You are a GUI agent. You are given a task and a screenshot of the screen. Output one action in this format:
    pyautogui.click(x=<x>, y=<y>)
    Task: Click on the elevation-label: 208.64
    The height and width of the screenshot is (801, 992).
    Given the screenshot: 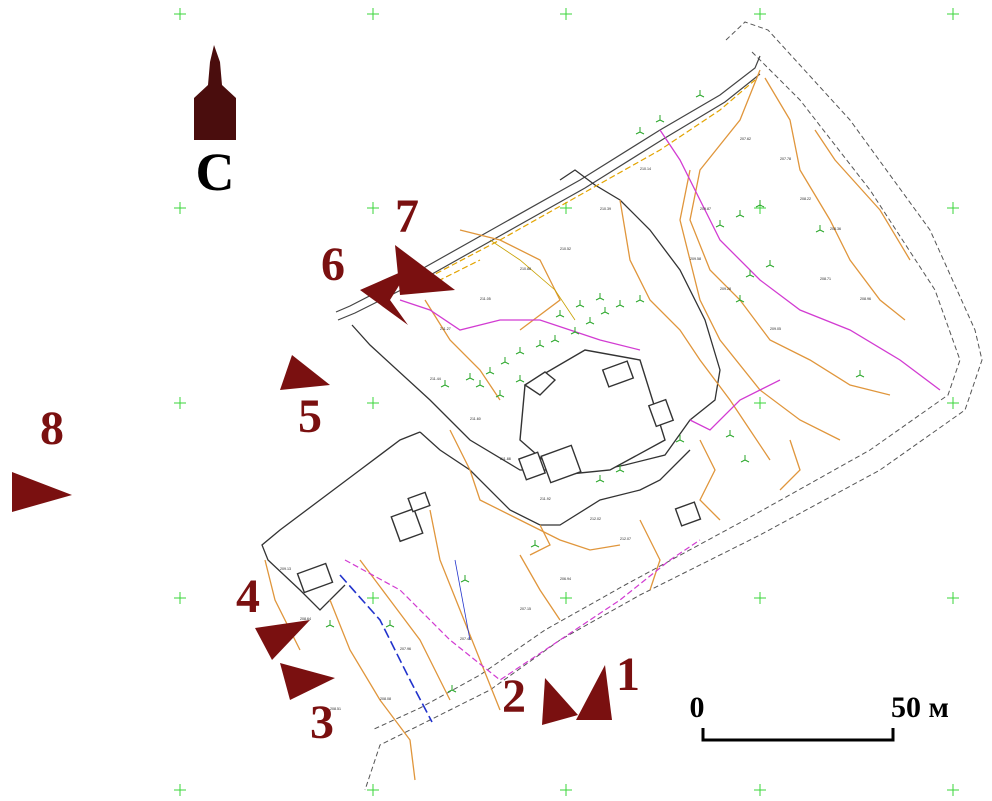 What is the action you would take?
    pyautogui.click(x=305, y=619)
    